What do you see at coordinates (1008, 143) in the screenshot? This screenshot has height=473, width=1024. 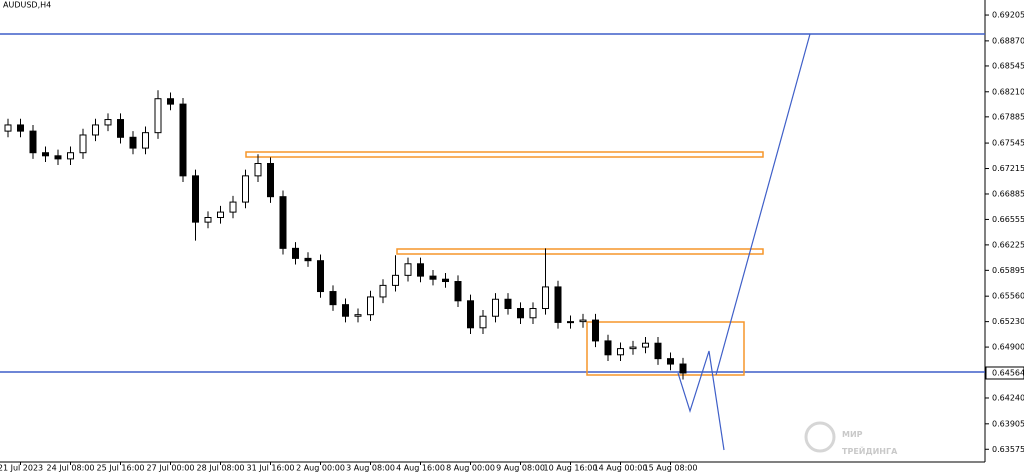 I see `y-tick-label: 0.67545` at bounding box center [1008, 143].